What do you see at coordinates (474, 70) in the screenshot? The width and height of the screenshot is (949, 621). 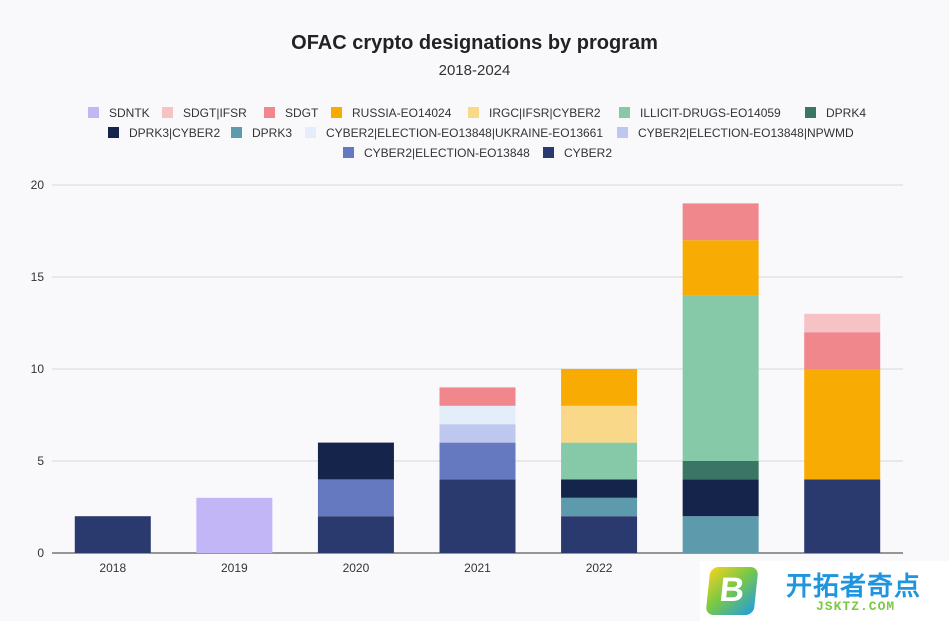 I see `chart-subtitle: 2018-2024` at bounding box center [474, 70].